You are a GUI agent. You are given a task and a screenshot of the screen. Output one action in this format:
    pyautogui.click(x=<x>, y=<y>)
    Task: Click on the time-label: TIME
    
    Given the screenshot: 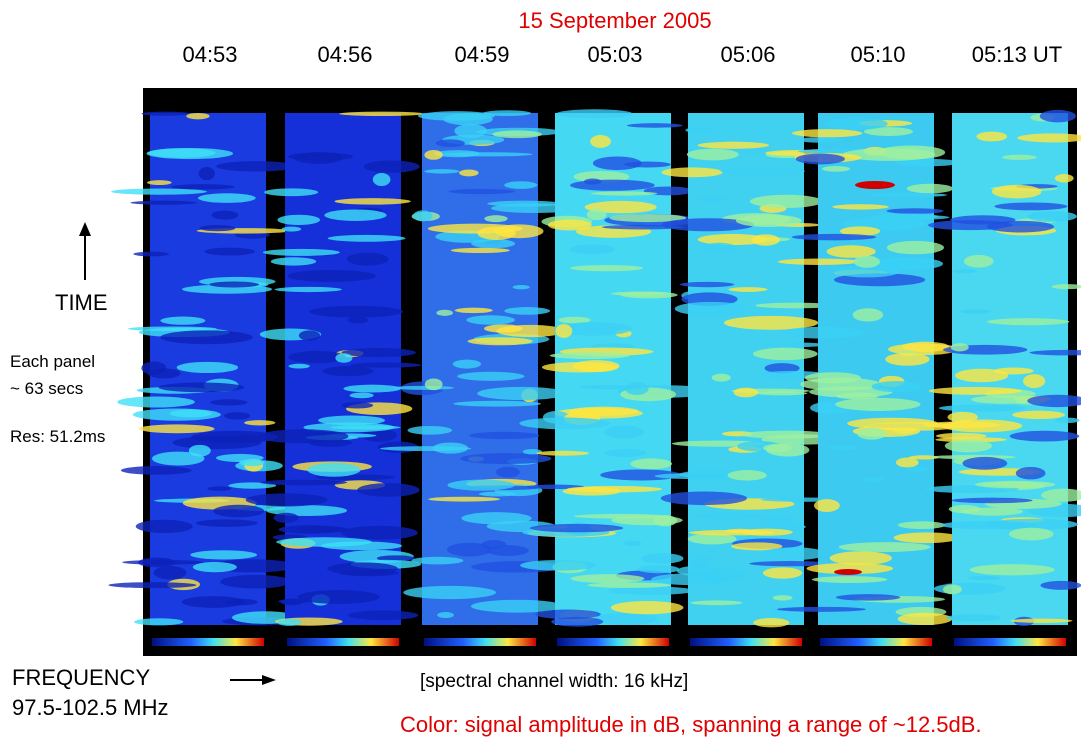 What is the action you would take?
    pyautogui.click(x=81, y=302)
    